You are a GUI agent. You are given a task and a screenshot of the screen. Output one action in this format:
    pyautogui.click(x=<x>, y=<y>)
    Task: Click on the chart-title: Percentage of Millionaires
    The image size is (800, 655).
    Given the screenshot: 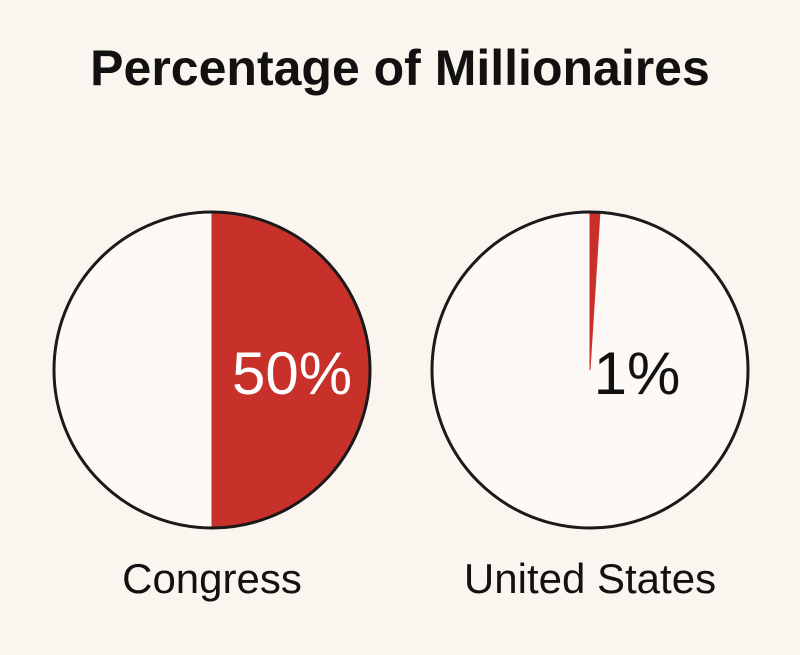 What is the action you would take?
    pyautogui.click(x=400, y=68)
    